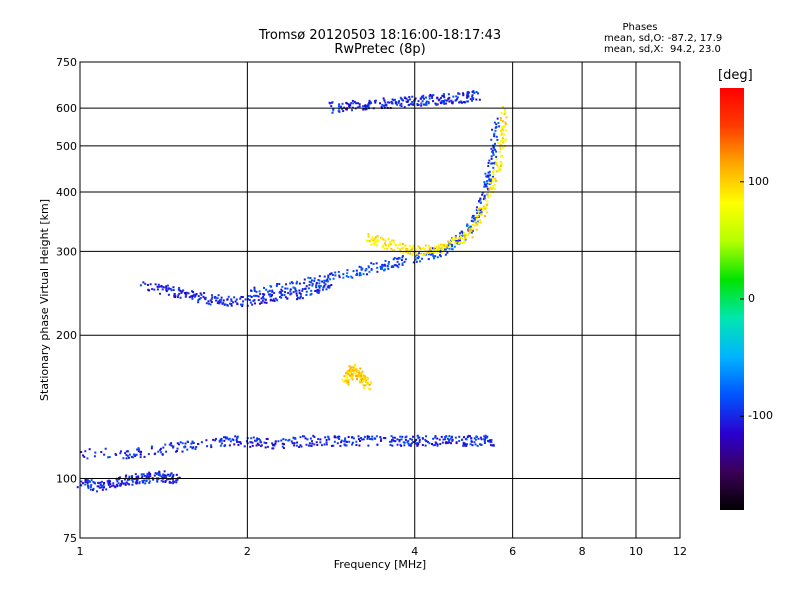 This screenshot has height=600, width=800. What do you see at coordinates (760, 416) in the screenshot?
I see `colorbar-tick-label: -100` at bounding box center [760, 416].